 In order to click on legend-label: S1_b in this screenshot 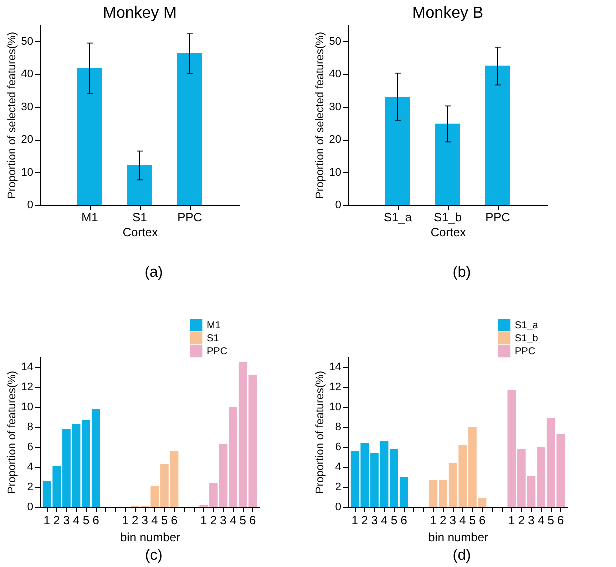, I will do `click(527, 339)`.